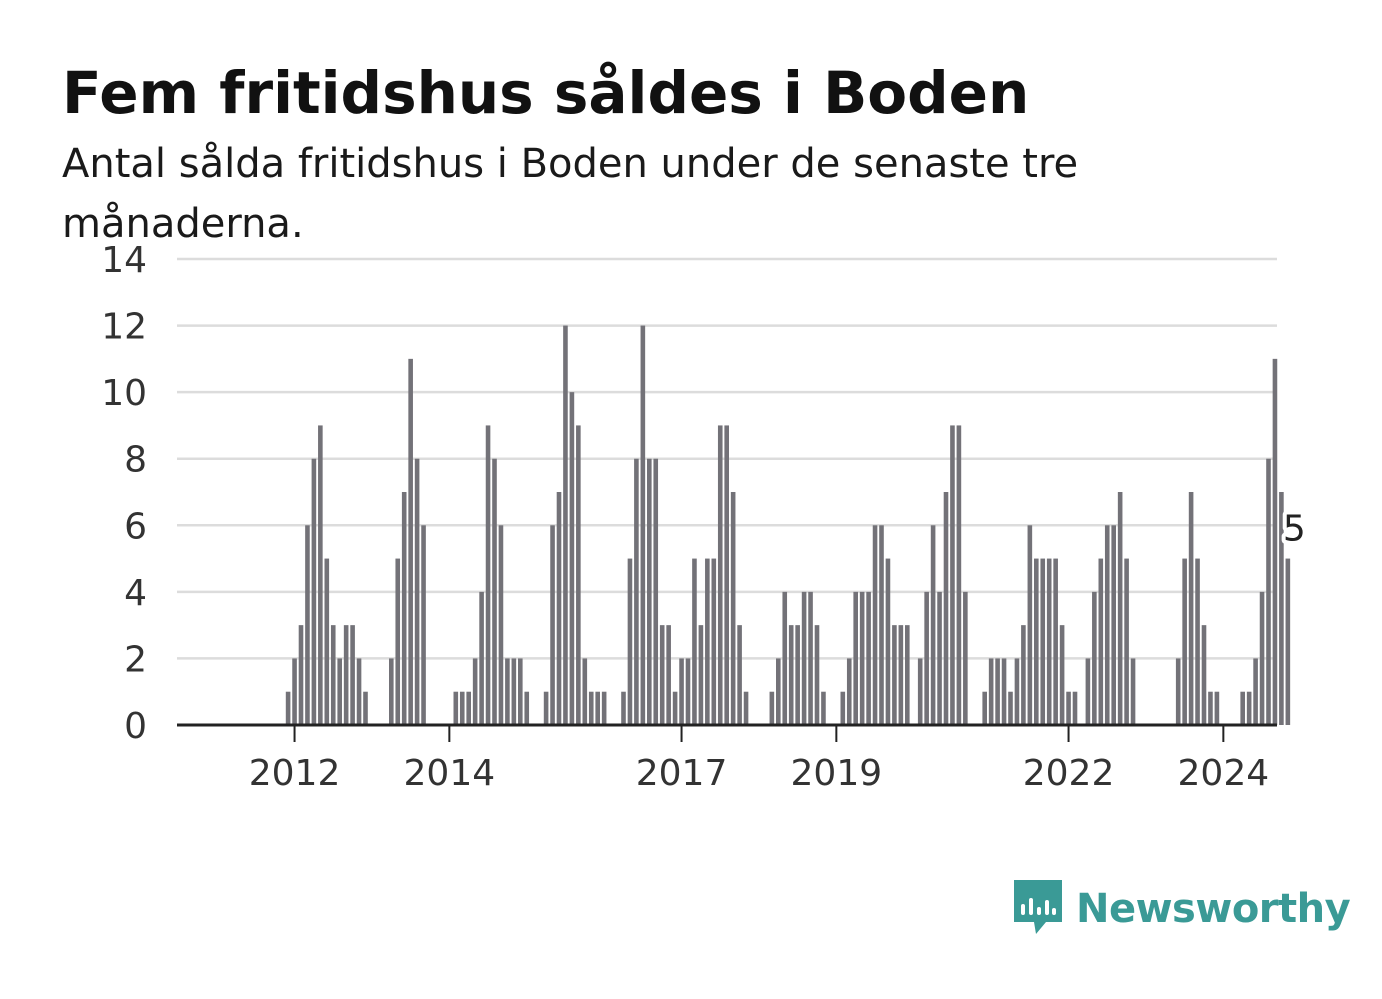  I want to click on highlight-annotation: 5, so click(1294, 529).